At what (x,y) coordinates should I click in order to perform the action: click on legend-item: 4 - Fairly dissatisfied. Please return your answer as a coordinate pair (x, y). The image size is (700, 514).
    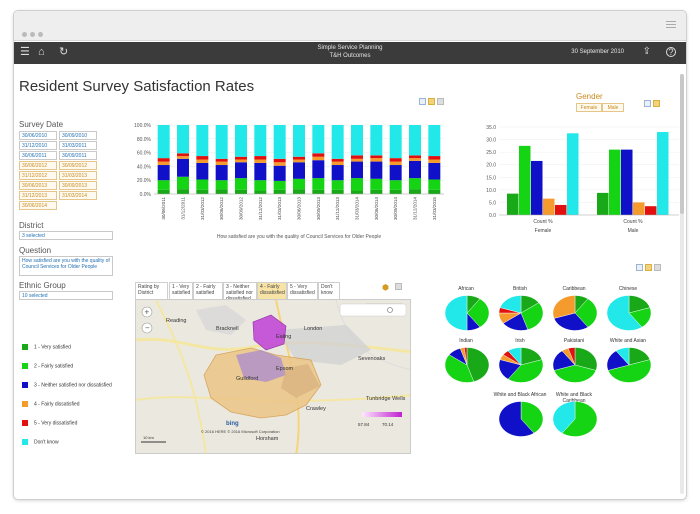
    Looking at the image, I should click on (51, 404).